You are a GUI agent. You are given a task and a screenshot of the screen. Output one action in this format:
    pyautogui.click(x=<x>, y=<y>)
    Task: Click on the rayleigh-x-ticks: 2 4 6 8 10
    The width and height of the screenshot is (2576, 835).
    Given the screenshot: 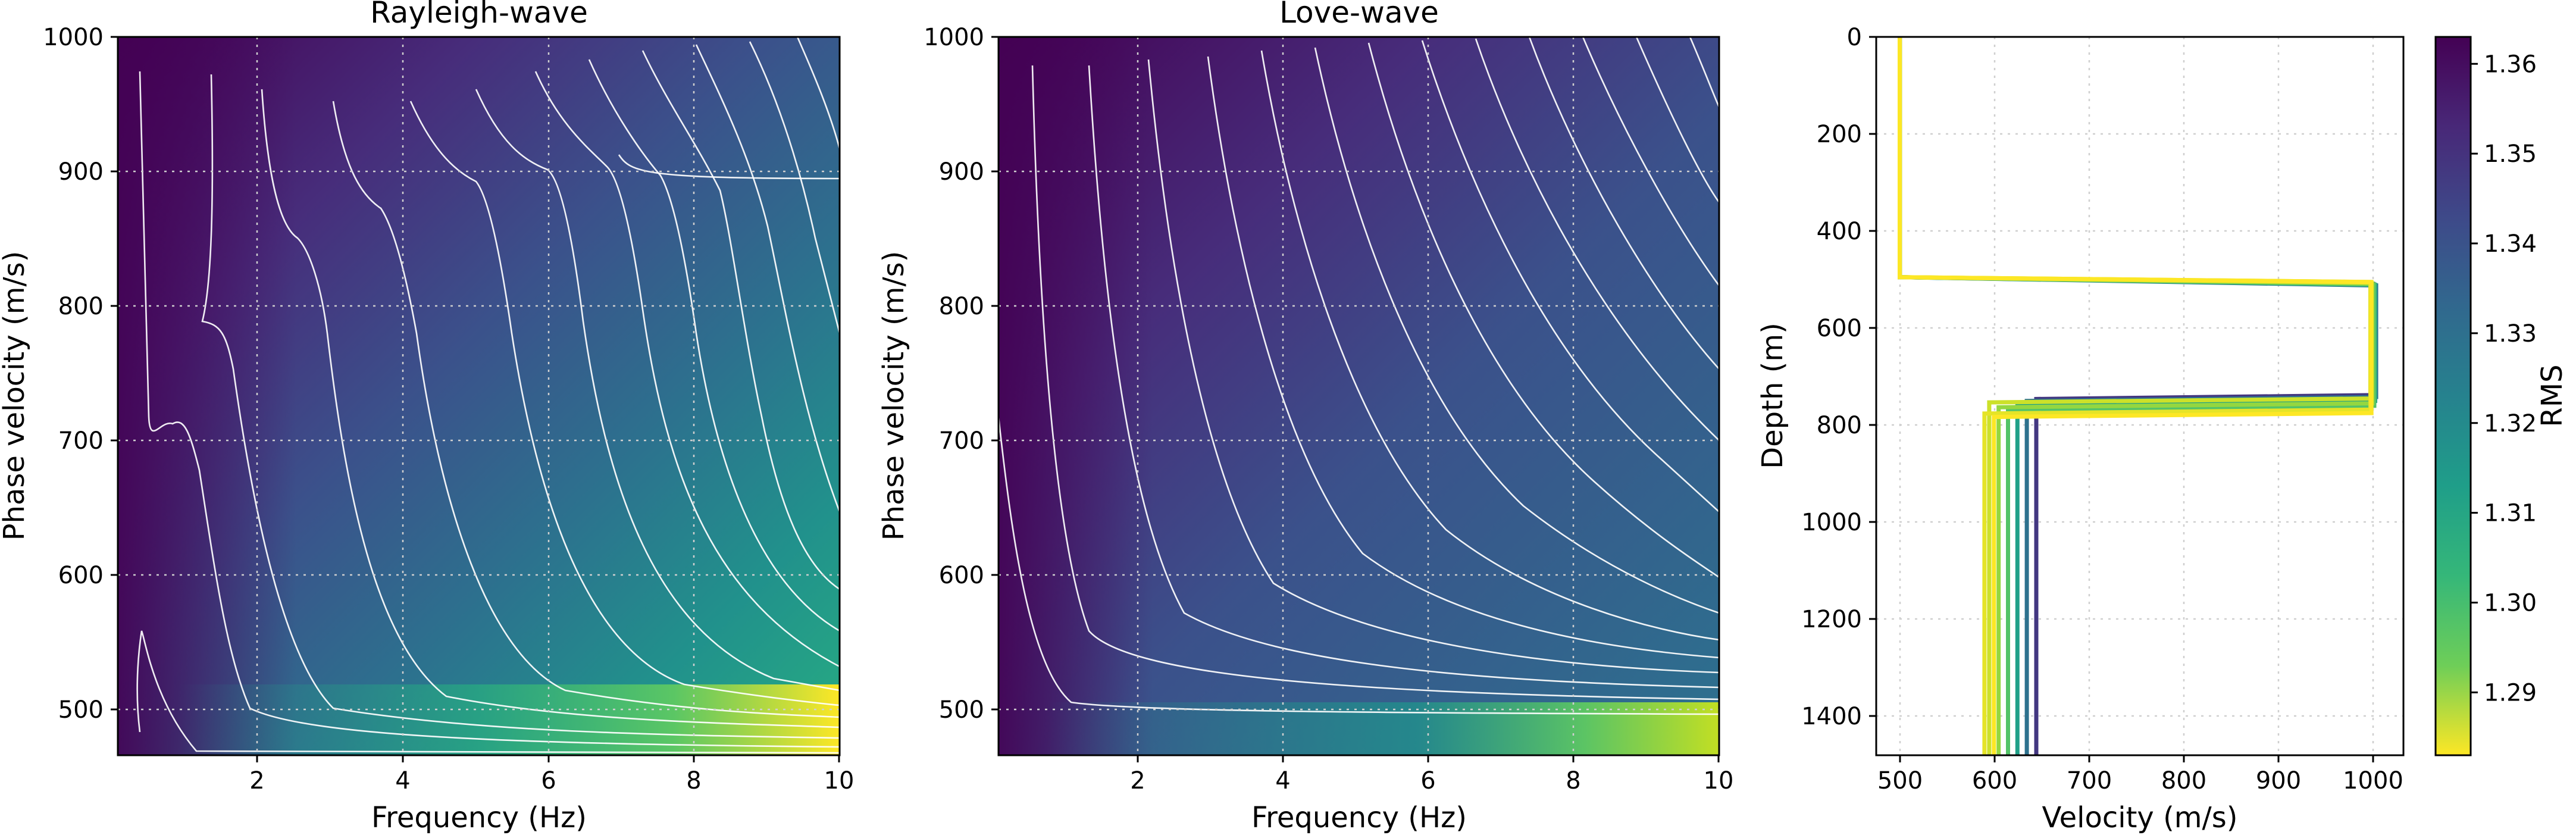 What is the action you would take?
    pyautogui.click(x=551, y=775)
    